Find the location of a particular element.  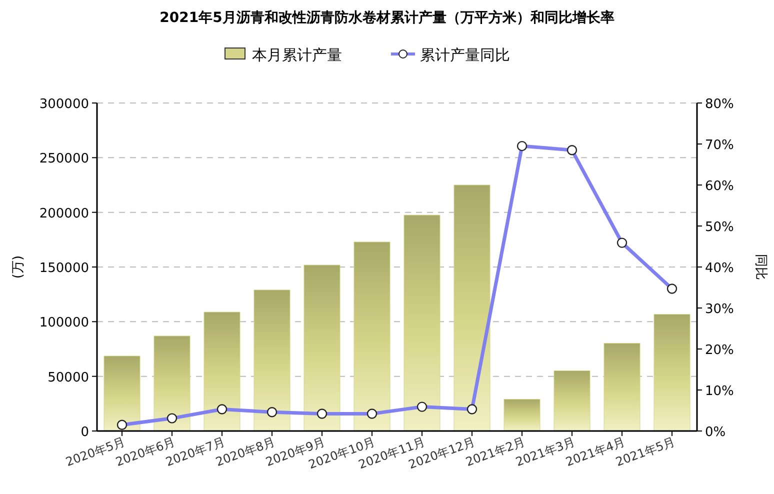

chart-title: 2021年5月沥青和改性沥青防水卷材累计产量（万平方米）和同比增长率 is located at coordinates (387, 17).